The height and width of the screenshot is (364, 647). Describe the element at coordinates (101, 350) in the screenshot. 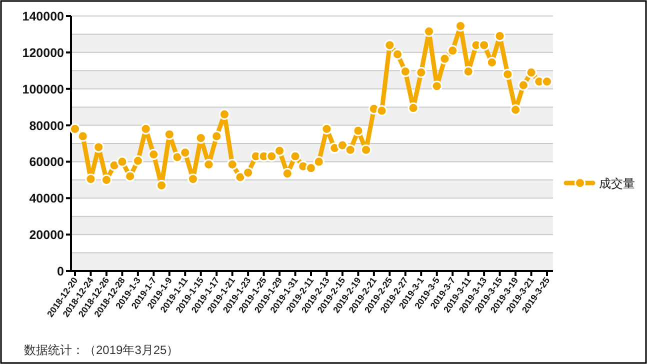

I see `text: 数据统计：（2019年3月25）` at that location.